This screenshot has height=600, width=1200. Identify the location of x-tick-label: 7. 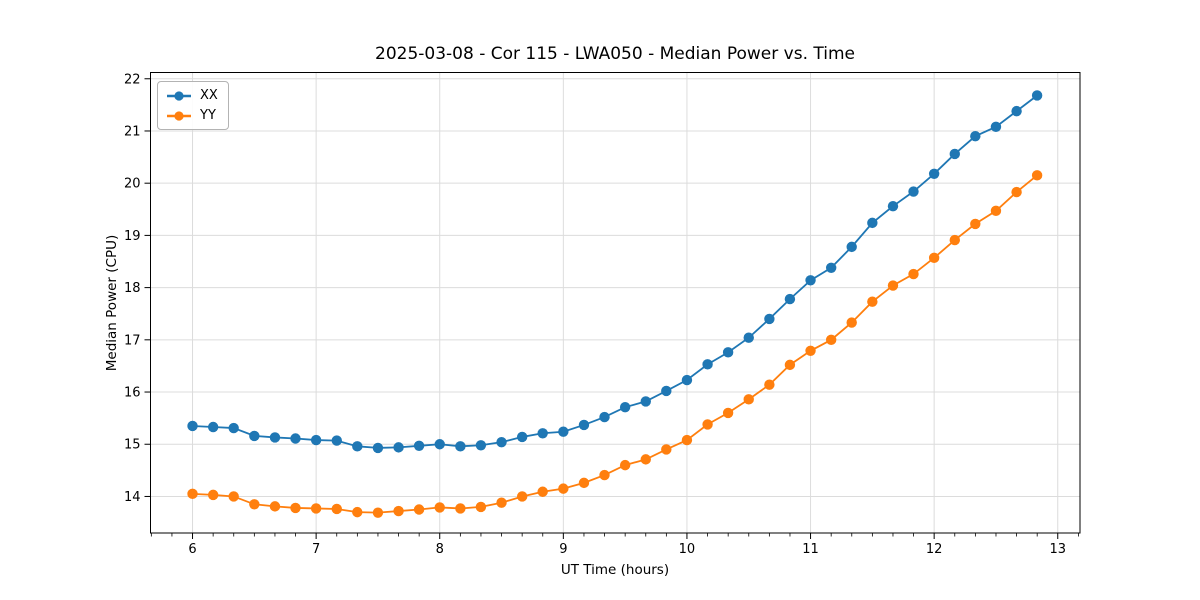
(316, 549).